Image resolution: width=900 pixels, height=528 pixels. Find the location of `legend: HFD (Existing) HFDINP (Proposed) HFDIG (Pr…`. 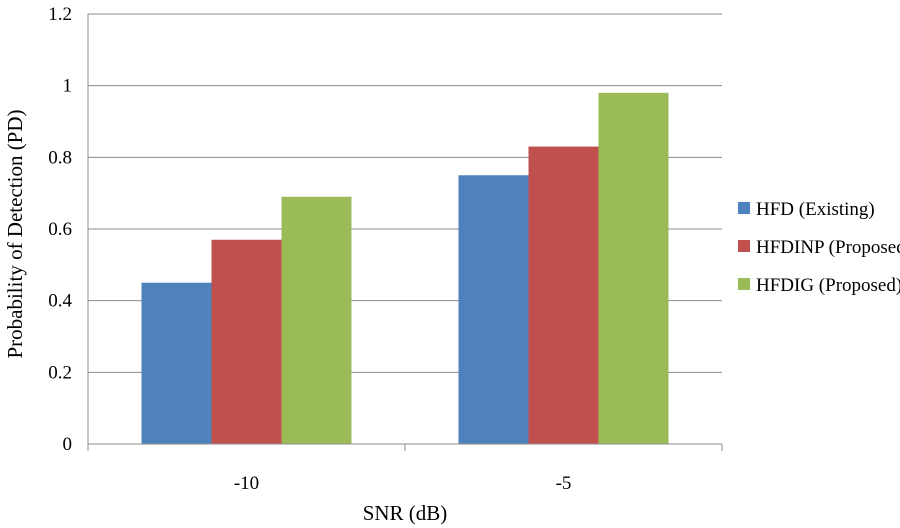

legend: HFD (Existing) HFDINP (Proposed) HFDIG (Pr… is located at coordinates (819, 247).